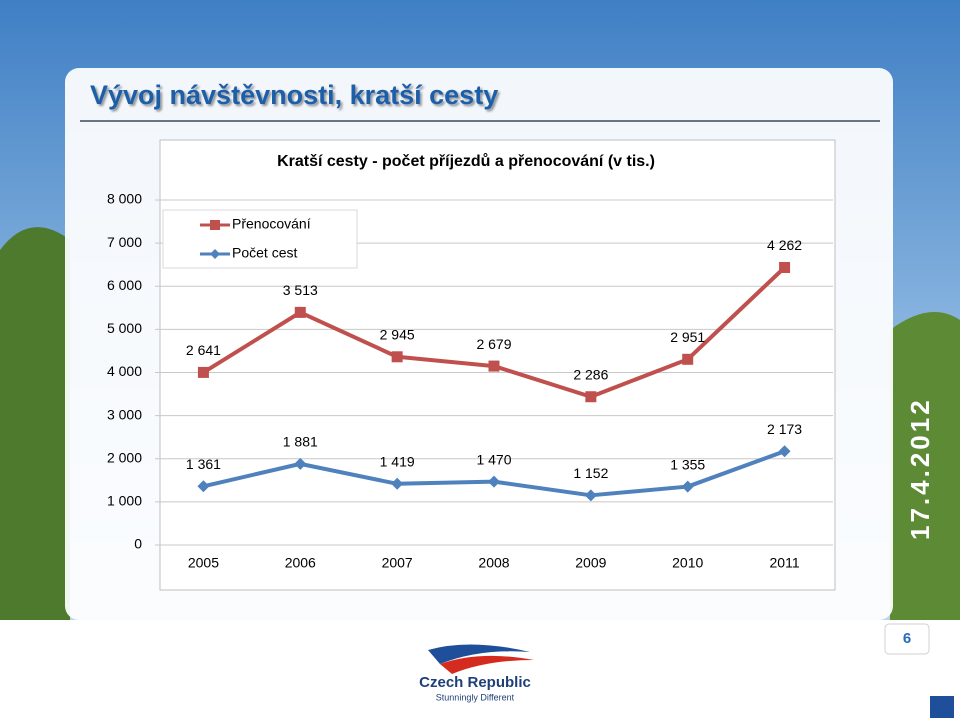  I want to click on x-tick-label: 2006, so click(300, 563).